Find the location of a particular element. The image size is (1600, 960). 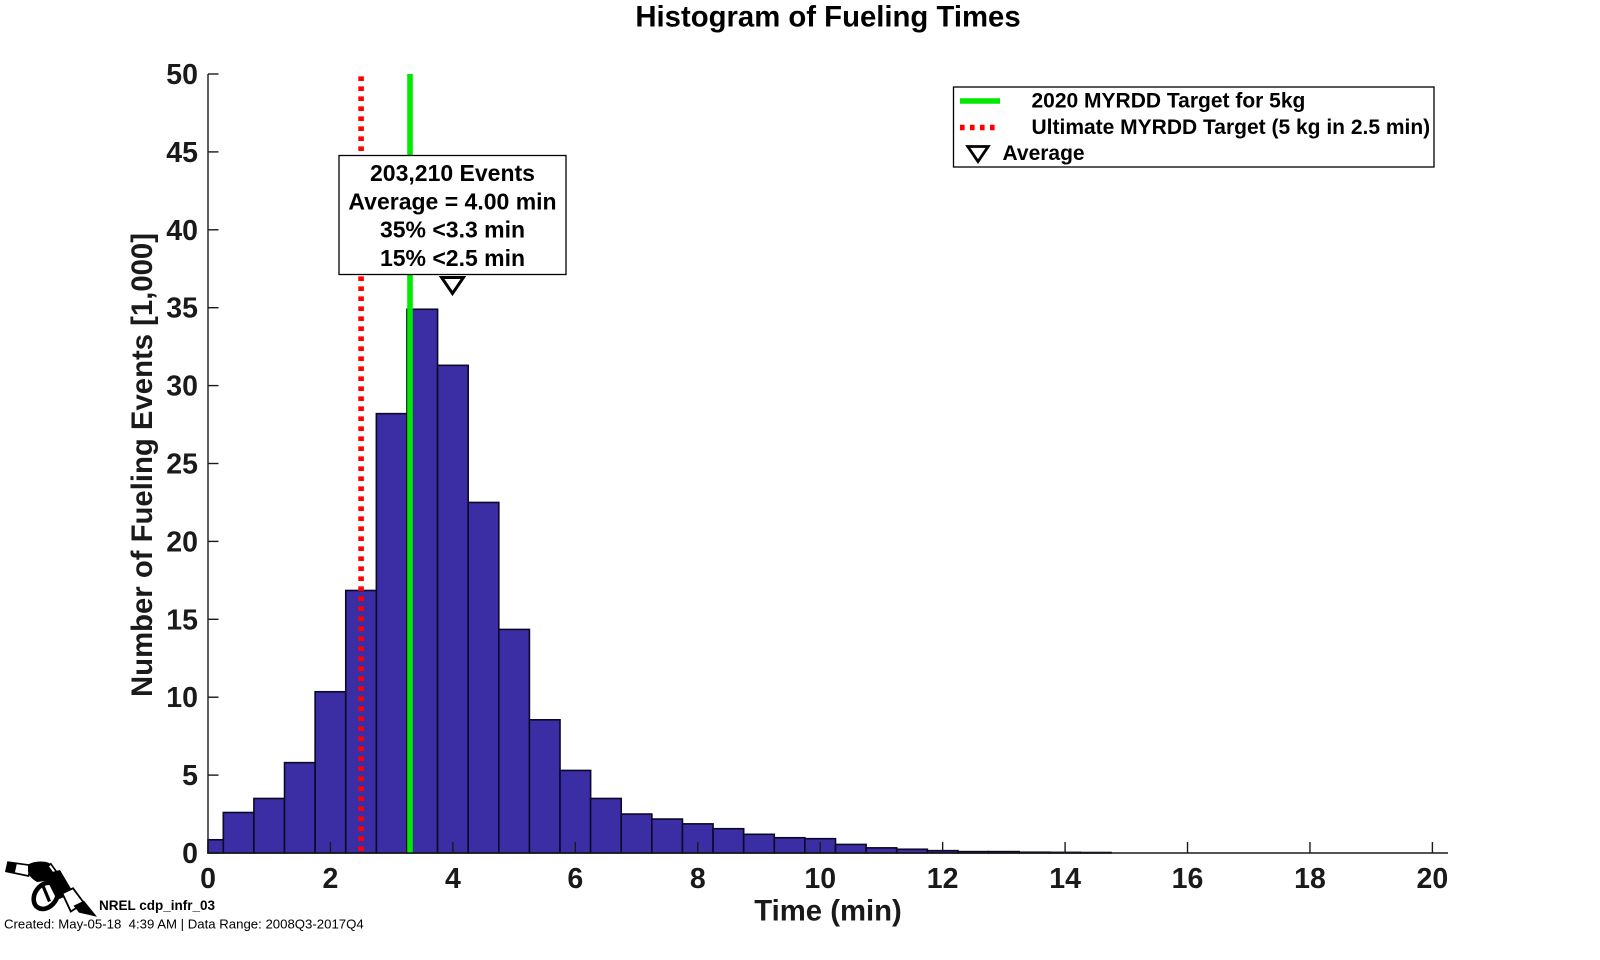

svg-text: 203,210 Events is located at coordinates (452, 173).